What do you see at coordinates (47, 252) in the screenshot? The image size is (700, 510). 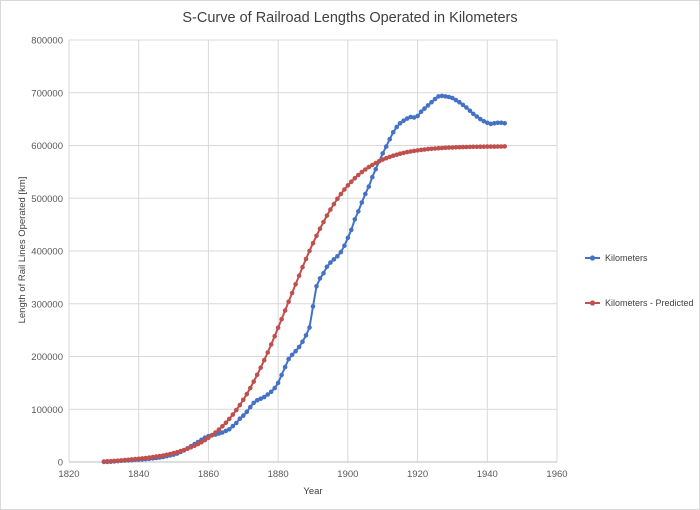 I see `y-tick-label: 400000` at bounding box center [47, 252].